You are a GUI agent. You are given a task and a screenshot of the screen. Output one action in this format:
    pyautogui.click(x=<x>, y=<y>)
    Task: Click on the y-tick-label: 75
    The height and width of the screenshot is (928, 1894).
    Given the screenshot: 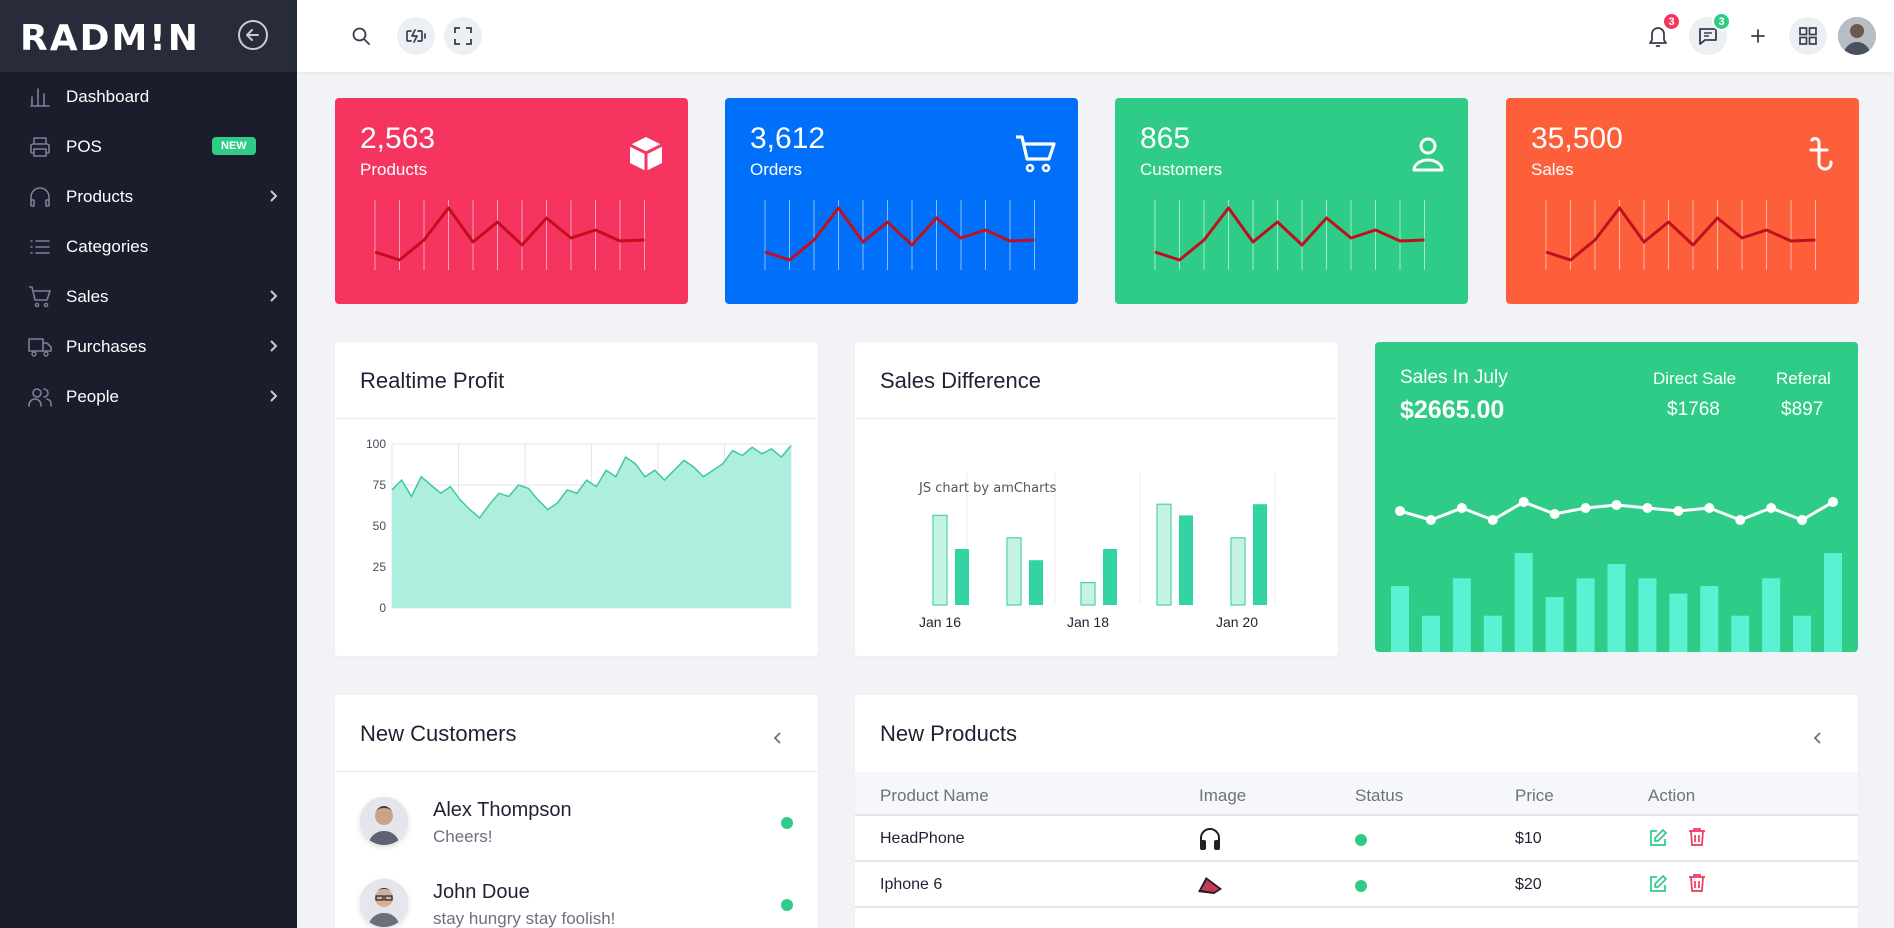 What is the action you would take?
    pyautogui.click(x=380, y=485)
    